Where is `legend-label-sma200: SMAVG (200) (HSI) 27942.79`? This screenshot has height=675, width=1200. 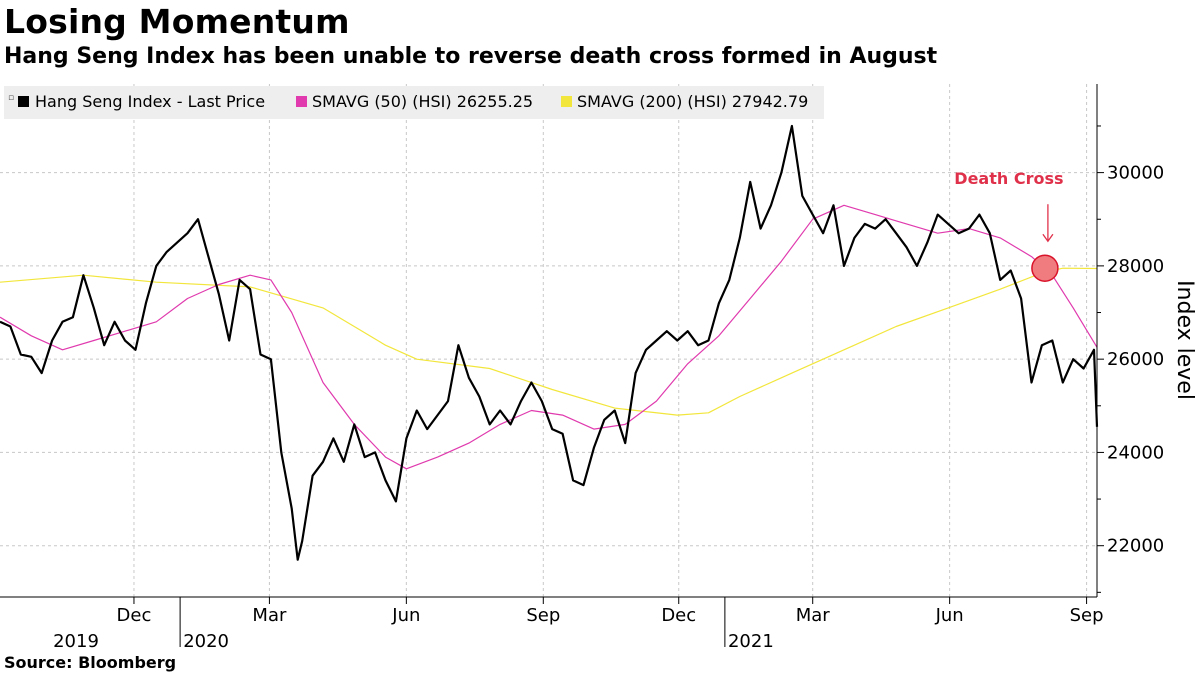
legend-label-sma200: SMAVG (200) (HSI) 27942.79 is located at coordinates (692, 101).